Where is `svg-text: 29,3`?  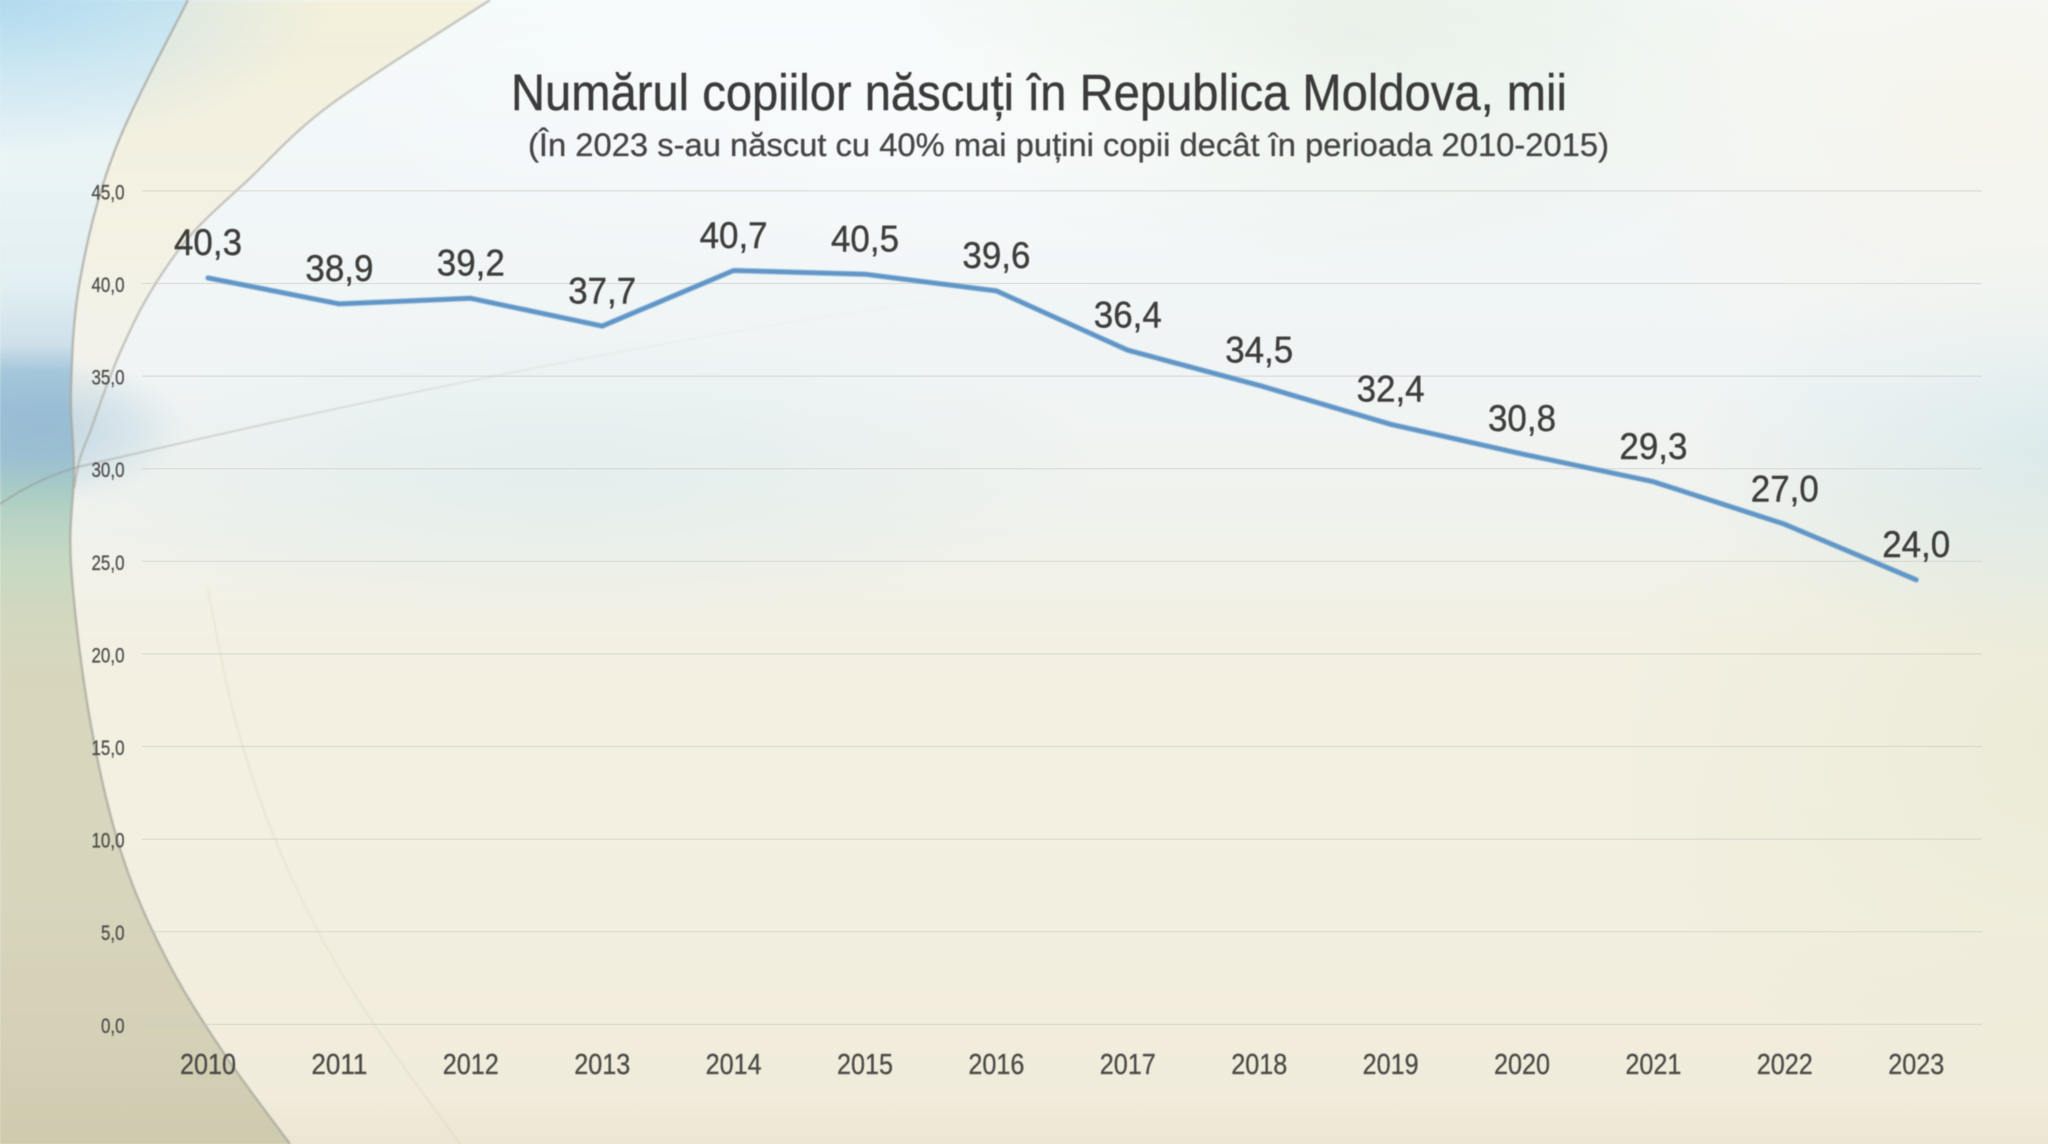
svg-text: 29,3 is located at coordinates (1653, 446).